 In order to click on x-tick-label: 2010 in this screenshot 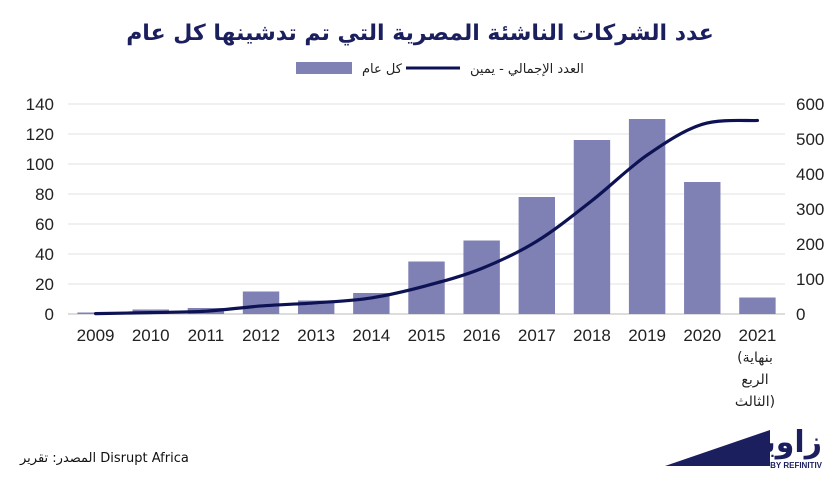, I will do `click(151, 335)`.